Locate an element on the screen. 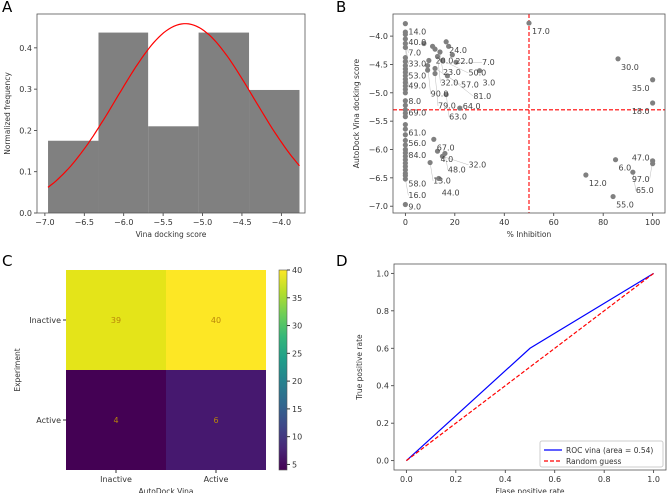 The width and height of the screenshot is (669, 497). x-tick-label: −6.5 is located at coordinates (84, 222).